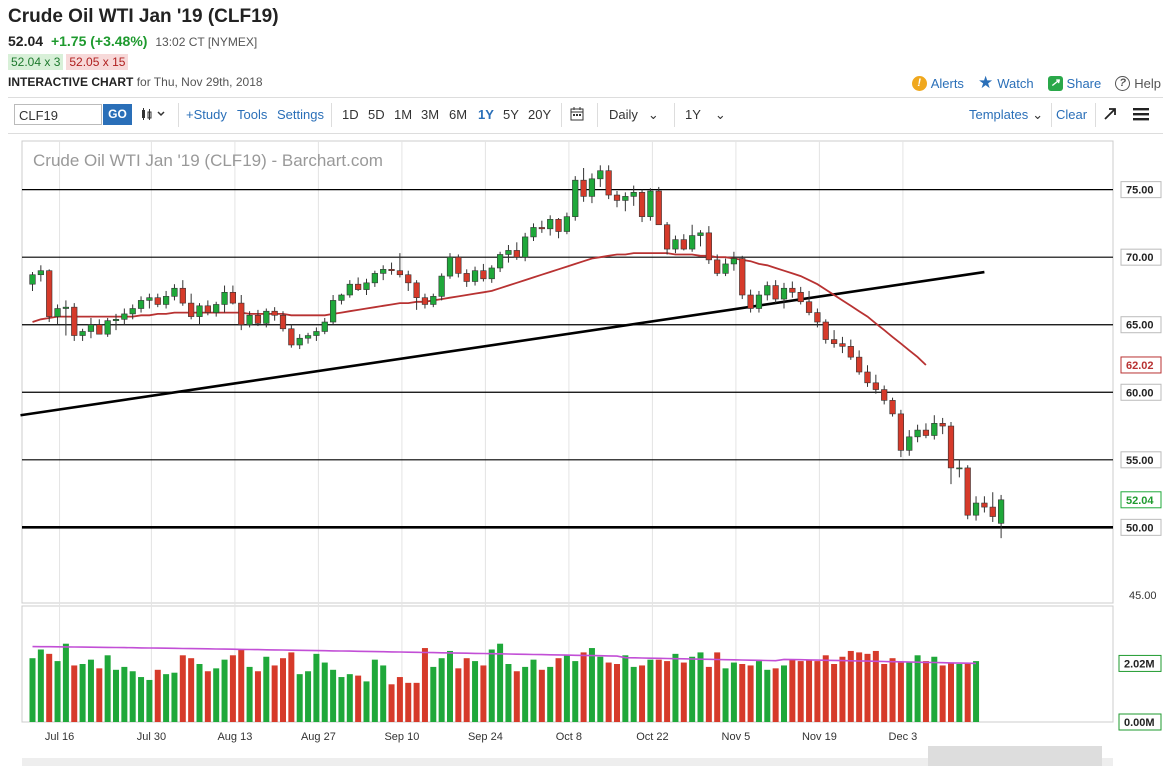 This screenshot has width=1171, height=778. I want to click on y-tick-label-box, so click(1141, 527).